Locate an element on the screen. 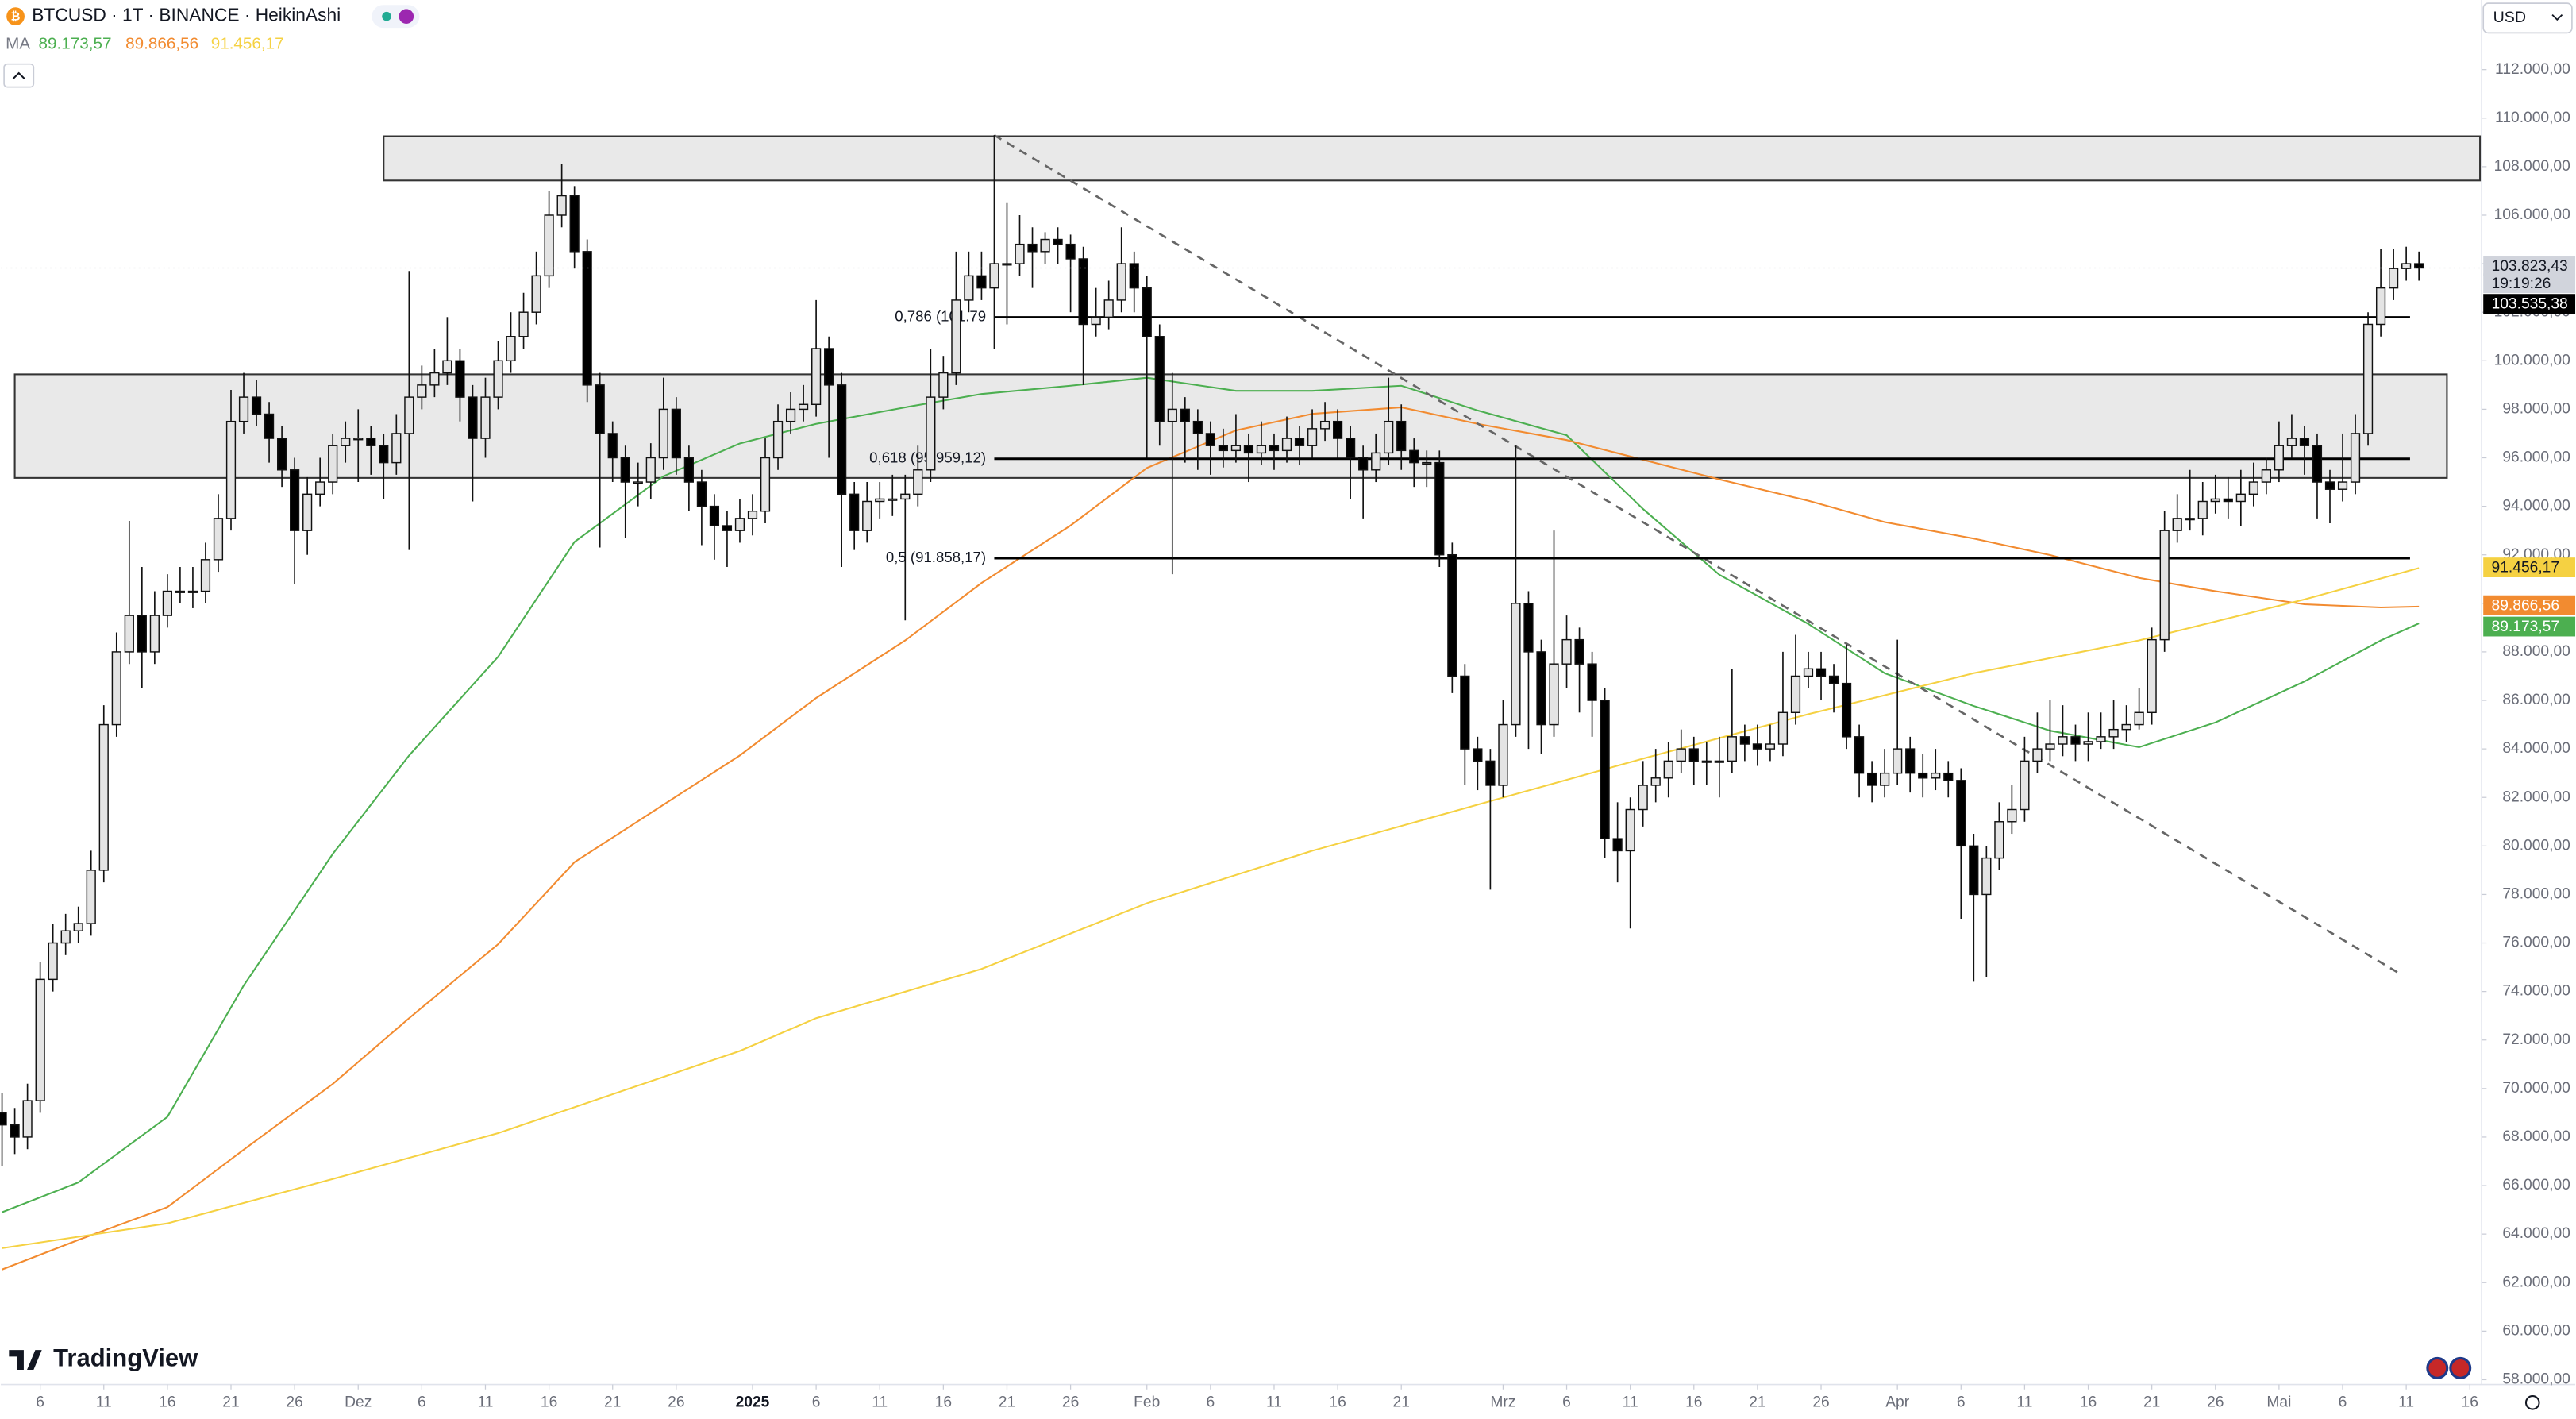 The image size is (2576, 1419). y-tick-label: 74.000,00 is located at coordinates (2536, 992).